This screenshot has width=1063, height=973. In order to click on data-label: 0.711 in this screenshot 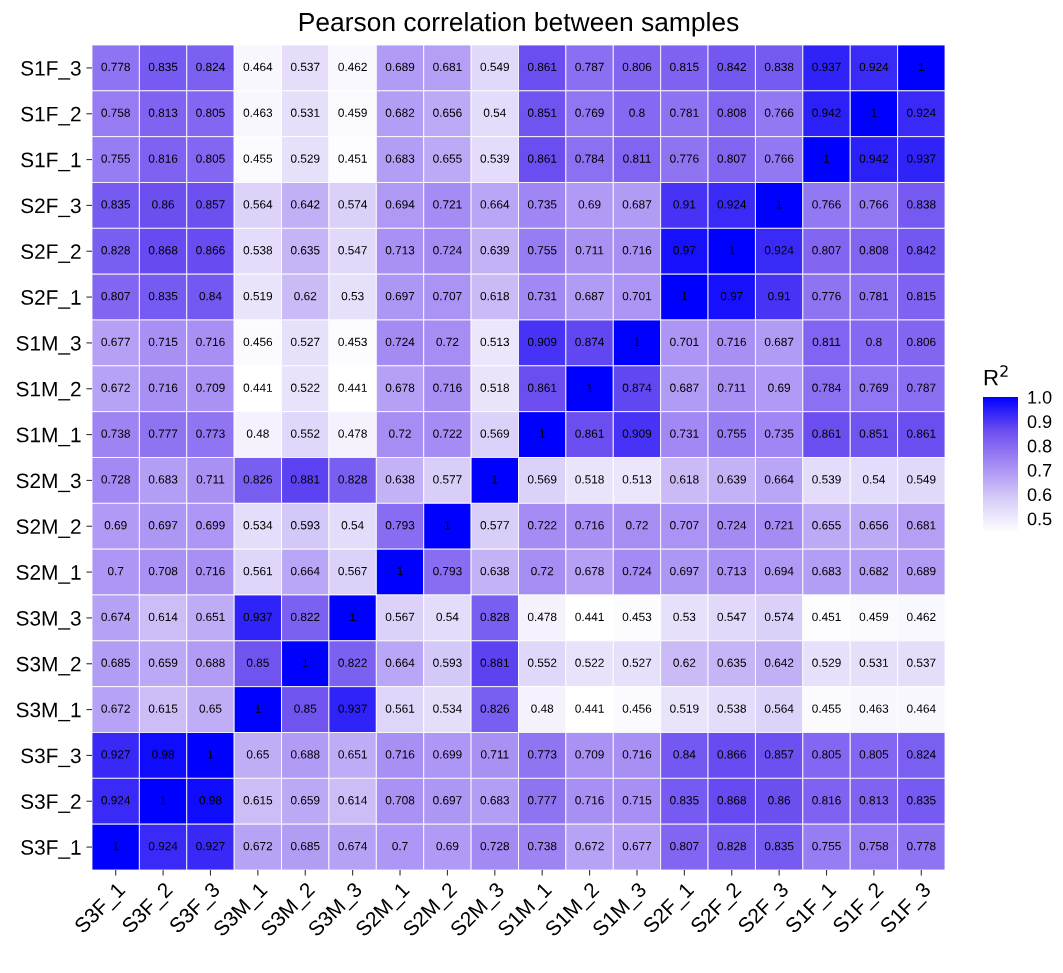, I will do `click(210, 479)`.